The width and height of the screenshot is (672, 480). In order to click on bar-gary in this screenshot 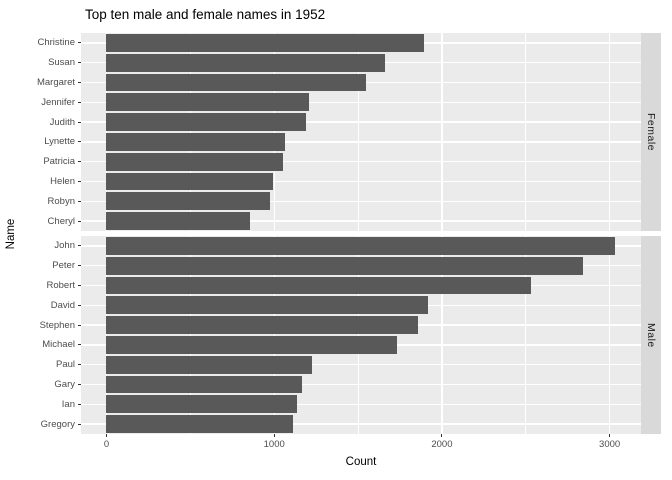, I will do `click(204, 384)`.